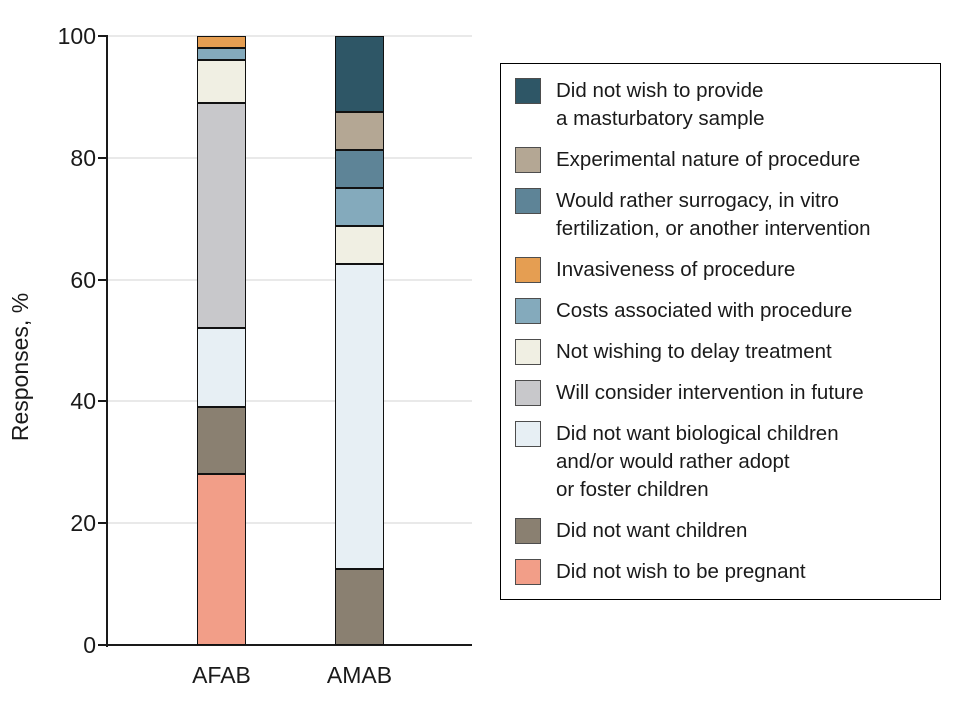 The width and height of the screenshot is (957, 711). Describe the element at coordinates (83, 523) in the screenshot. I see `y-tick-label-20: 20` at that location.